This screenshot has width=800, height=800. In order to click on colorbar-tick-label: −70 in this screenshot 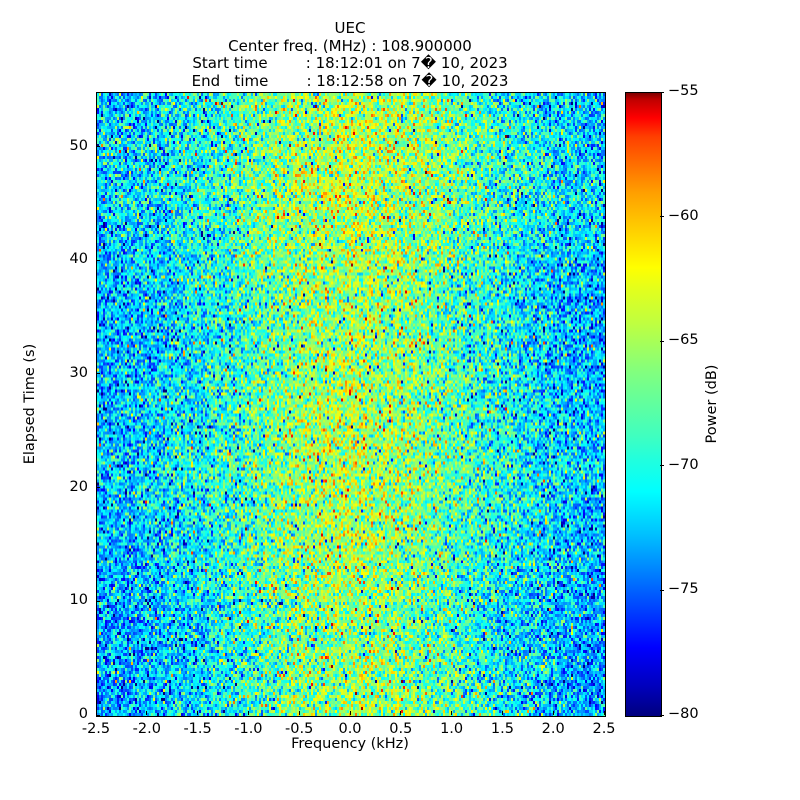, I will do `click(683, 464)`.